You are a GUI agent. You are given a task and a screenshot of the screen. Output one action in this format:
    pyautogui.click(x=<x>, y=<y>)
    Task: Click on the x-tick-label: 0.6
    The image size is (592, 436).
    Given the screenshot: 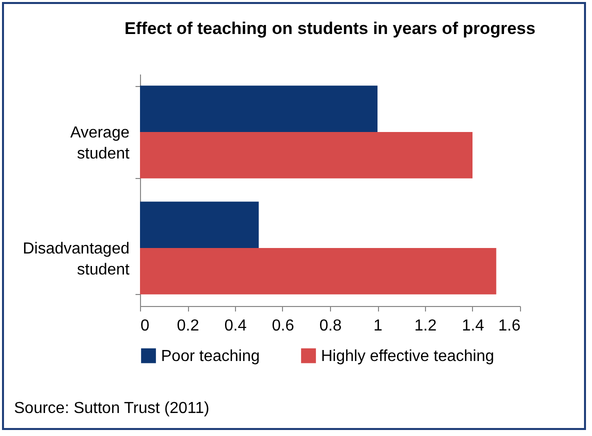 What is the action you would take?
    pyautogui.click(x=283, y=326)
    